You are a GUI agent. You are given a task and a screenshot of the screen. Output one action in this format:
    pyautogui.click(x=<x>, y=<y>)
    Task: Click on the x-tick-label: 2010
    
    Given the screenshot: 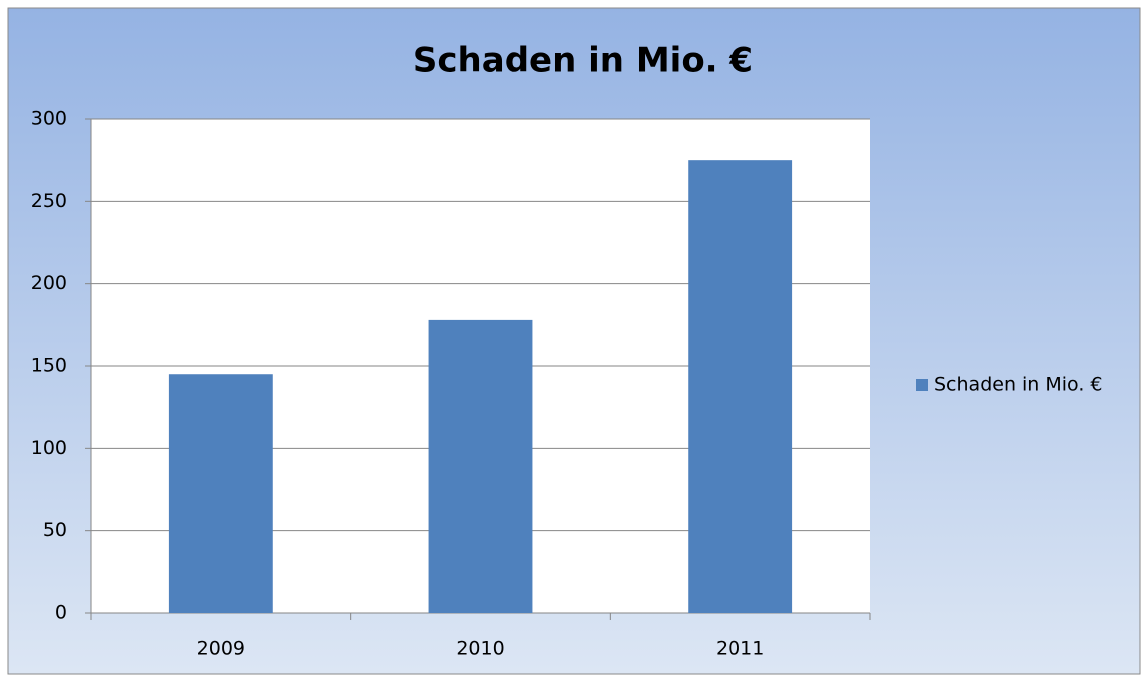 What is the action you would take?
    pyautogui.click(x=480, y=649)
    